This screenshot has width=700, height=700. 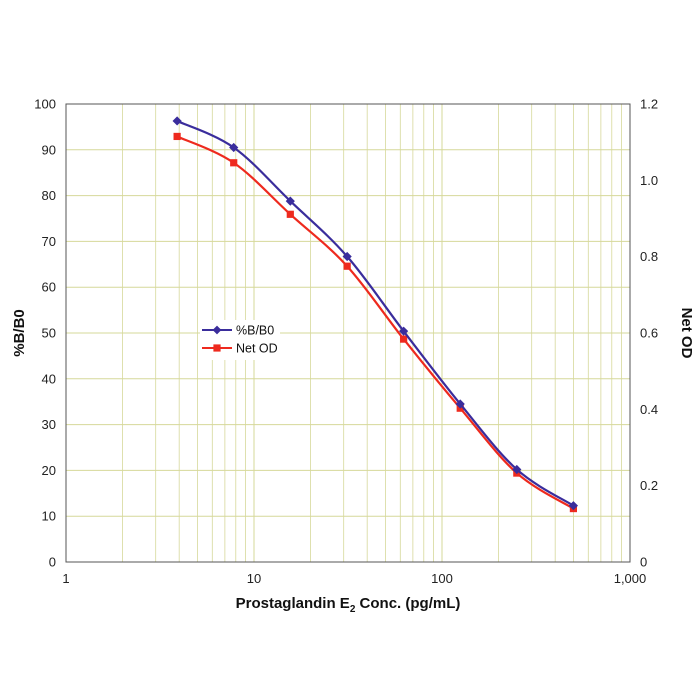 I want to click on y-right-tick-label: 0.2, so click(x=649, y=485).